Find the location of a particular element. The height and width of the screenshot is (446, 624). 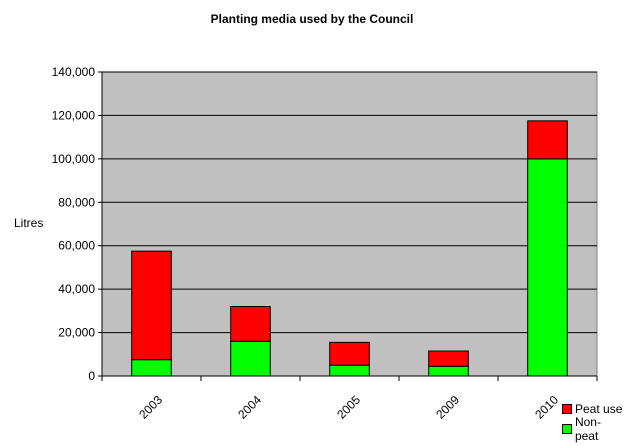

legend-item-peat: Peat use is located at coordinates (593, 409).